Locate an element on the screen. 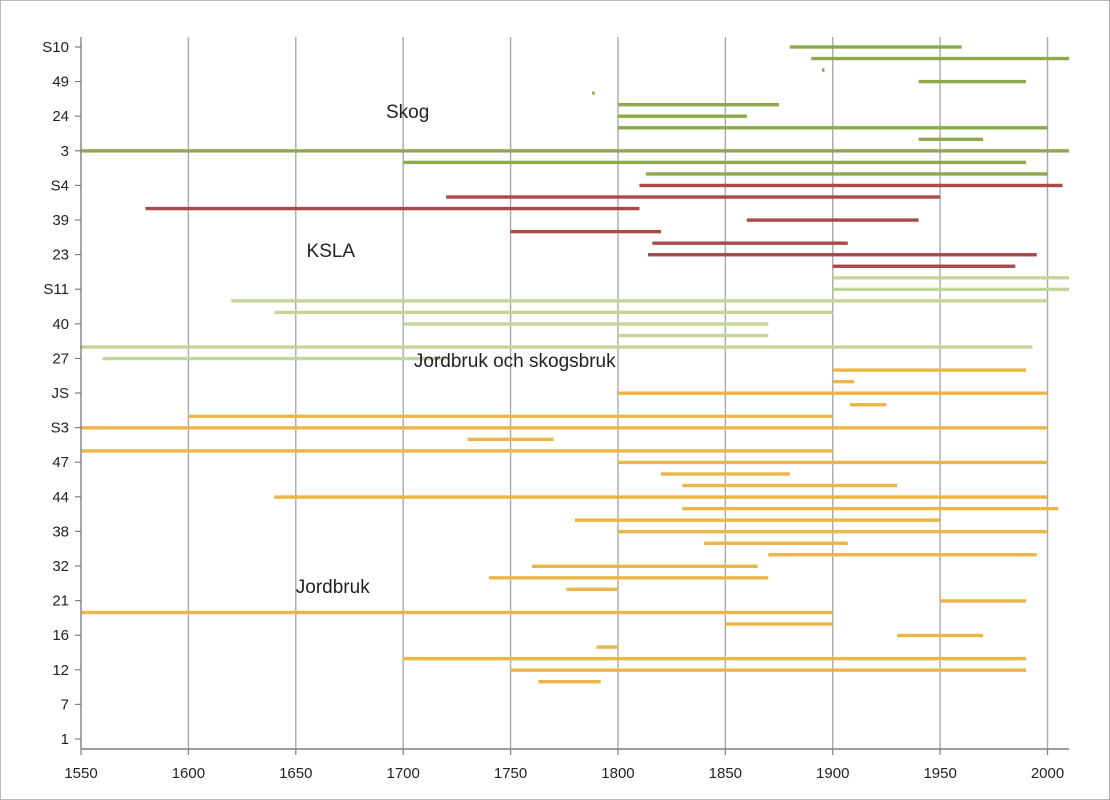 The height and width of the screenshot is (800, 1110). y-tick-label: JS is located at coordinates (60, 393).